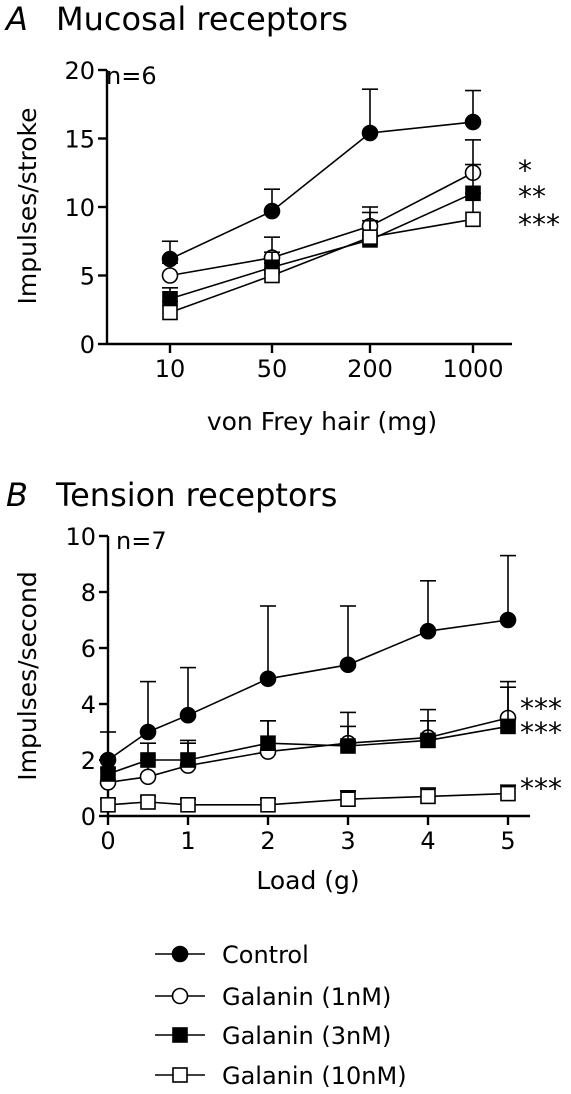 The image size is (571, 1094). What do you see at coordinates (88, 705) in the screenshot?
I see `panel-b-y-tick-label: 4` at bounding box center [88, 705].